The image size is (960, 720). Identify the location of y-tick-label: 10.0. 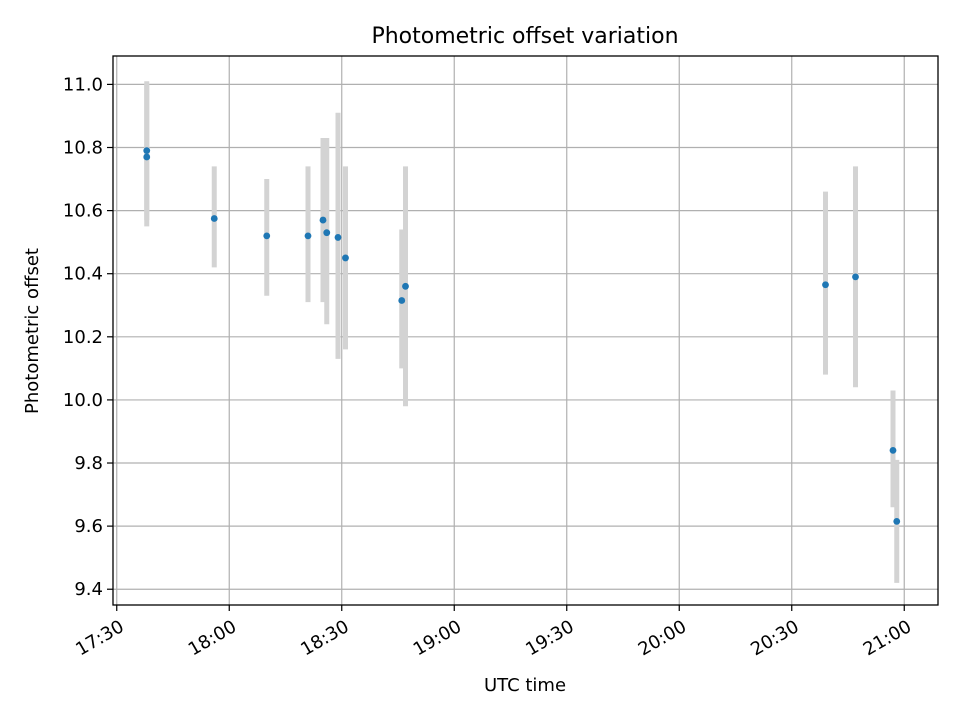
(83, 400).